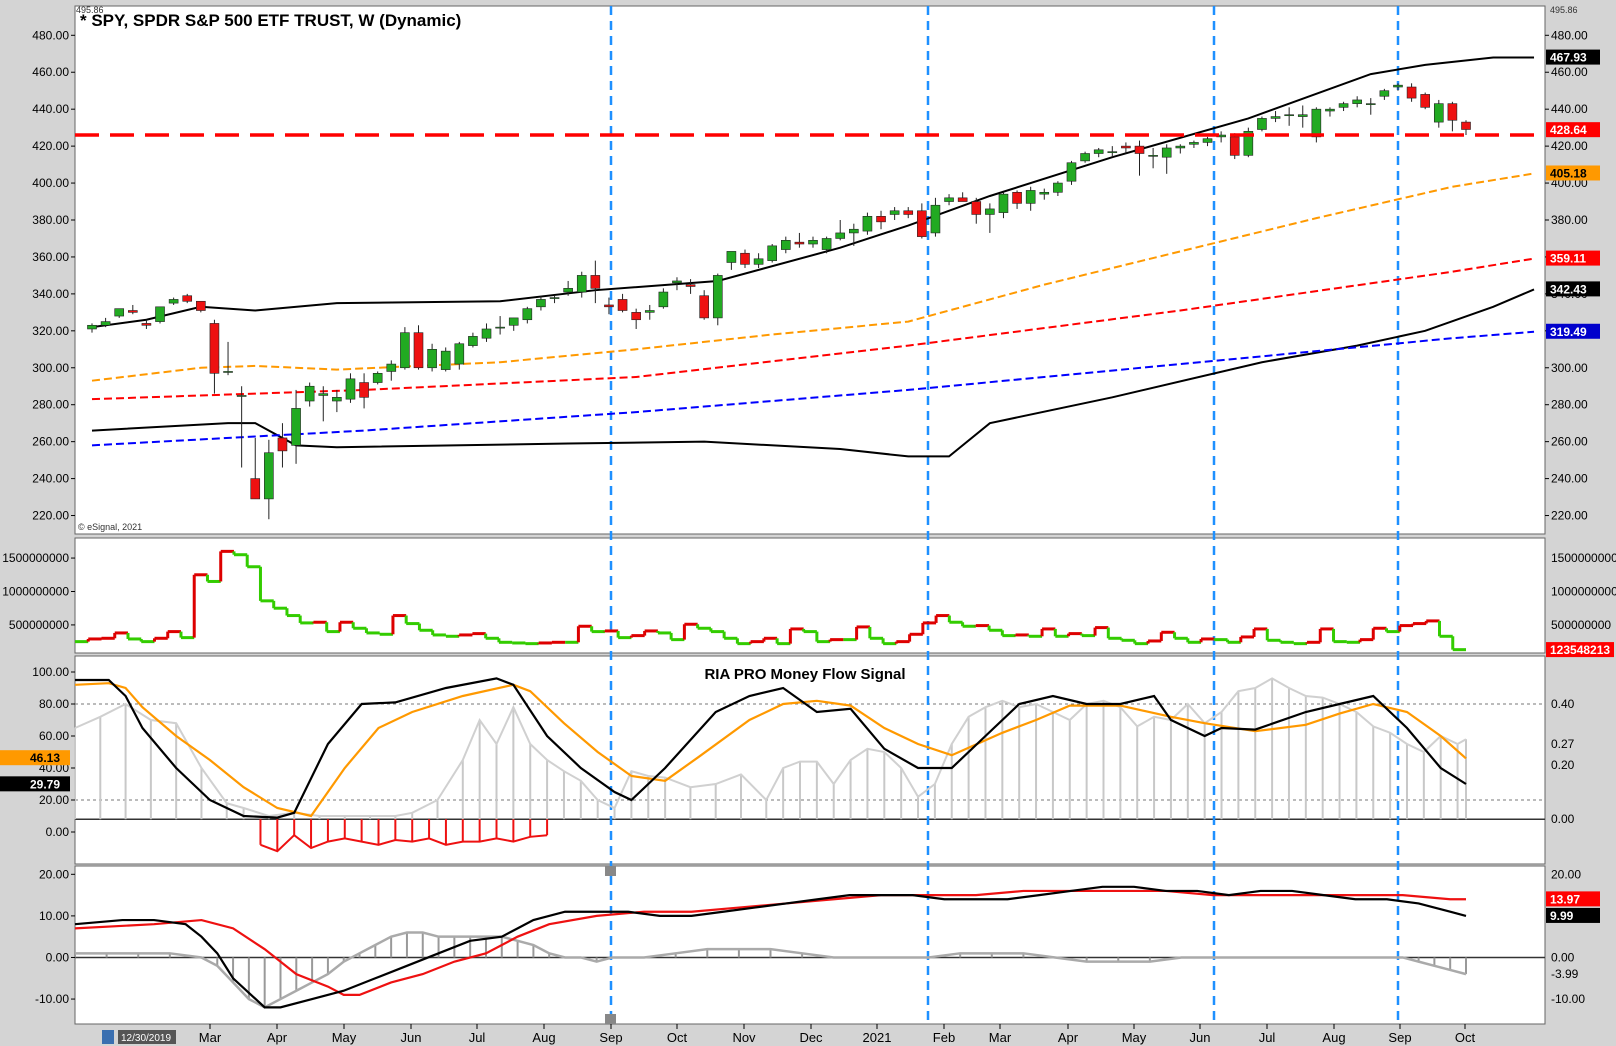 The height and width of the screenshot is (1046, 1616). I want to click on price-badge: 467.93, so click(1568, 58).